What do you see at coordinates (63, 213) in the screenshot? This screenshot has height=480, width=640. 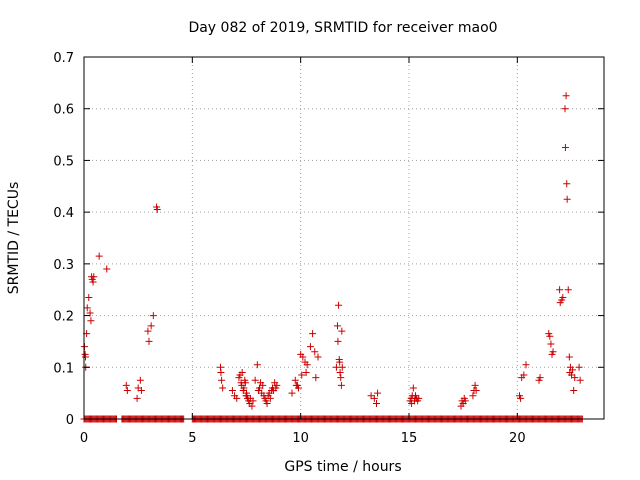 I see `y-tick-label: 0.4` at bounding box center [63, 213].